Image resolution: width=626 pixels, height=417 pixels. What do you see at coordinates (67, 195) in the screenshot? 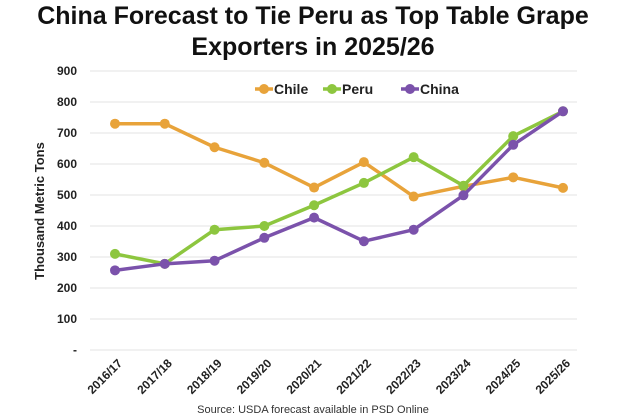
I see `y-tick-label: 500` at bounding box center [67, 195].